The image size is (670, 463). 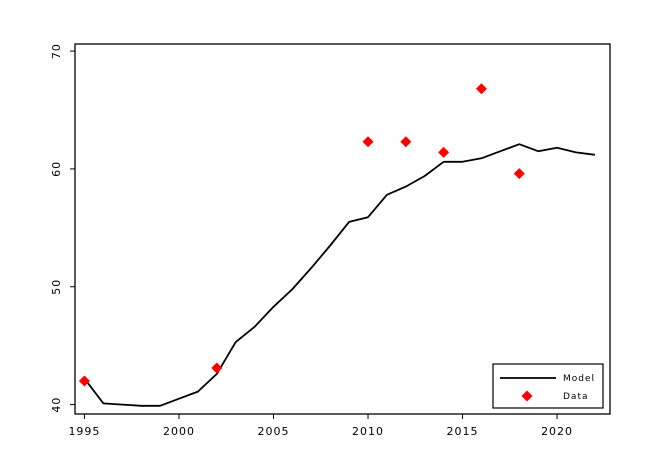 What do you see at coordinates (56, 405) in the screenshot?
I see `y-tick-label: 40` at bounding box center [56, 405].